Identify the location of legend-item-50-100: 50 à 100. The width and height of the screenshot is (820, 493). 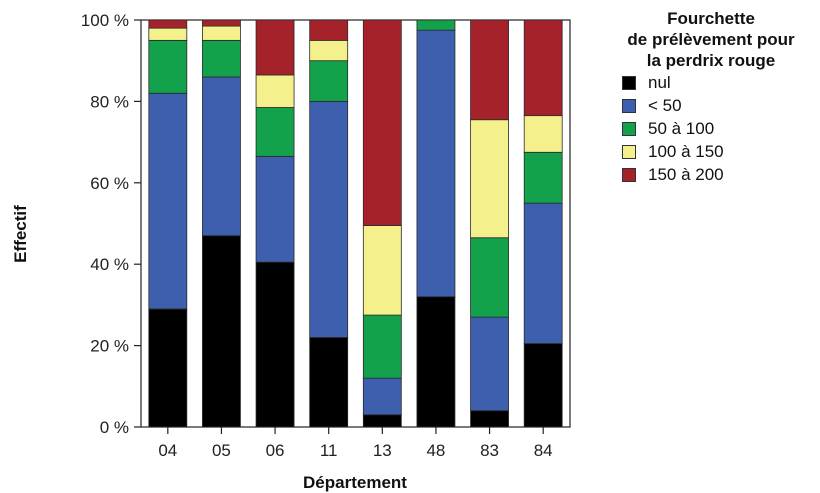
(719, 128).